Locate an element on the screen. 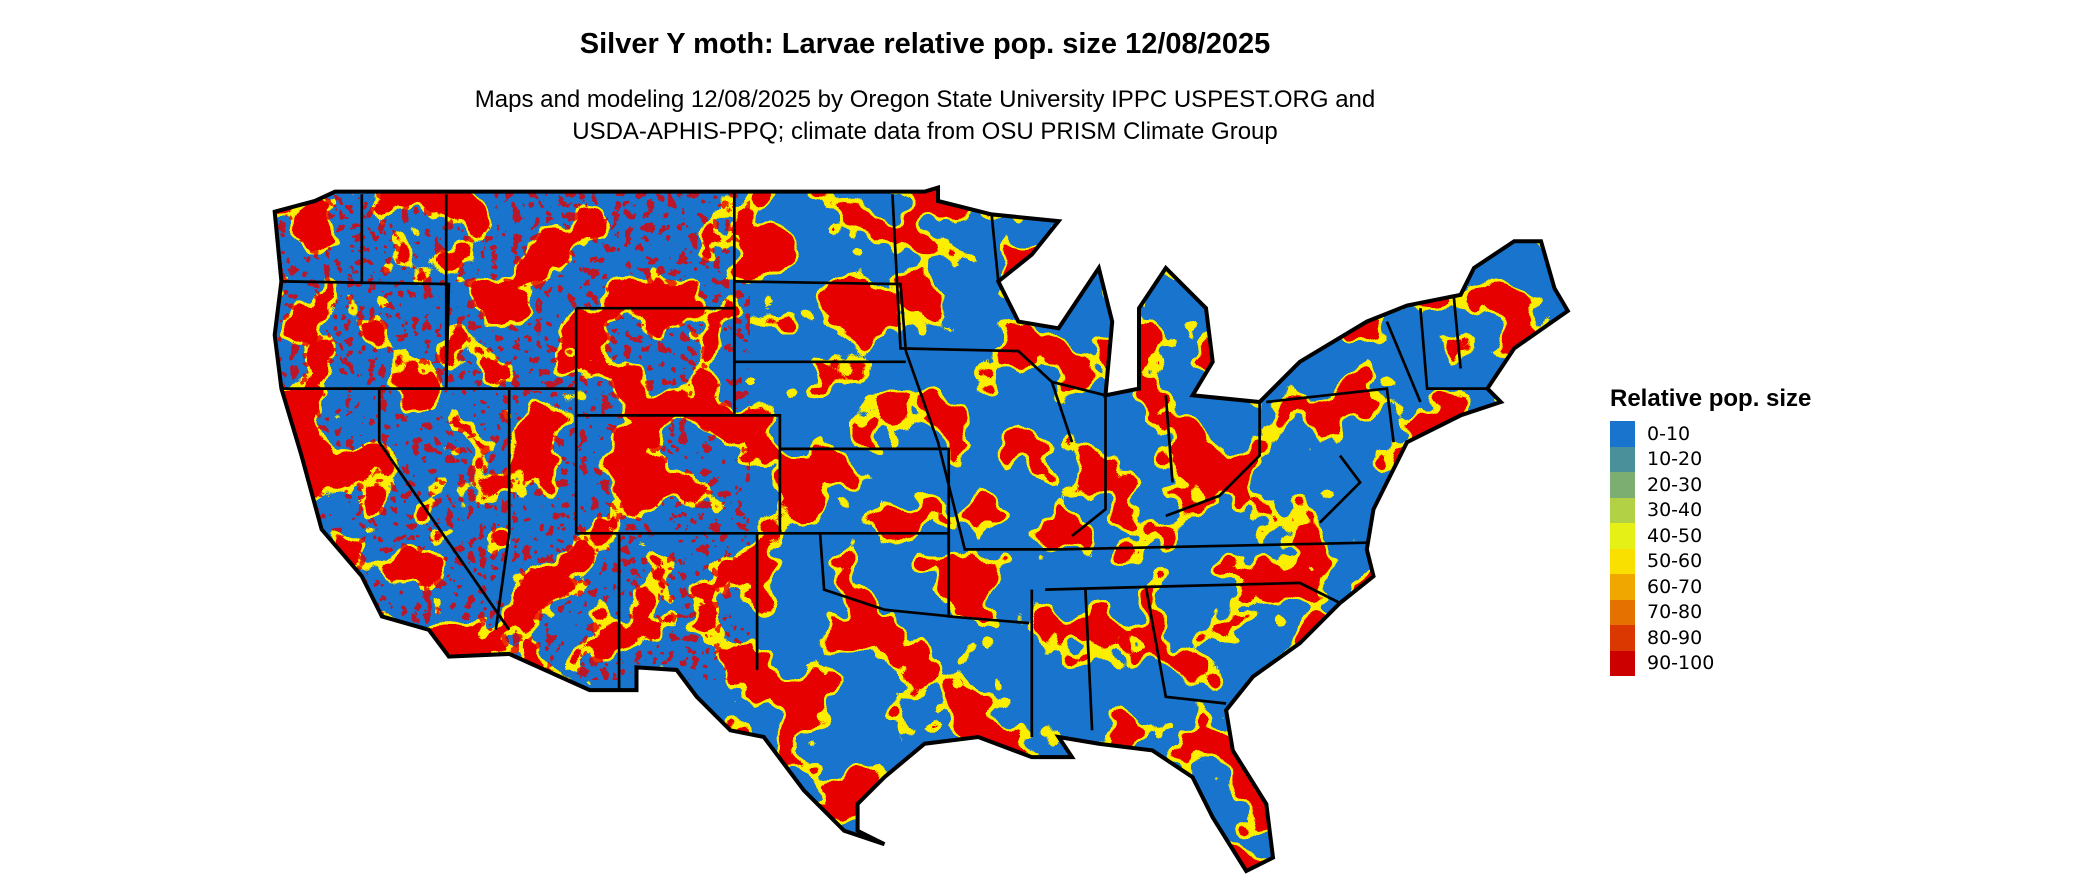 The height and width of the screenshot is (892, 2100). legend-item: 90-100 is located at coordinates (1710, 663).